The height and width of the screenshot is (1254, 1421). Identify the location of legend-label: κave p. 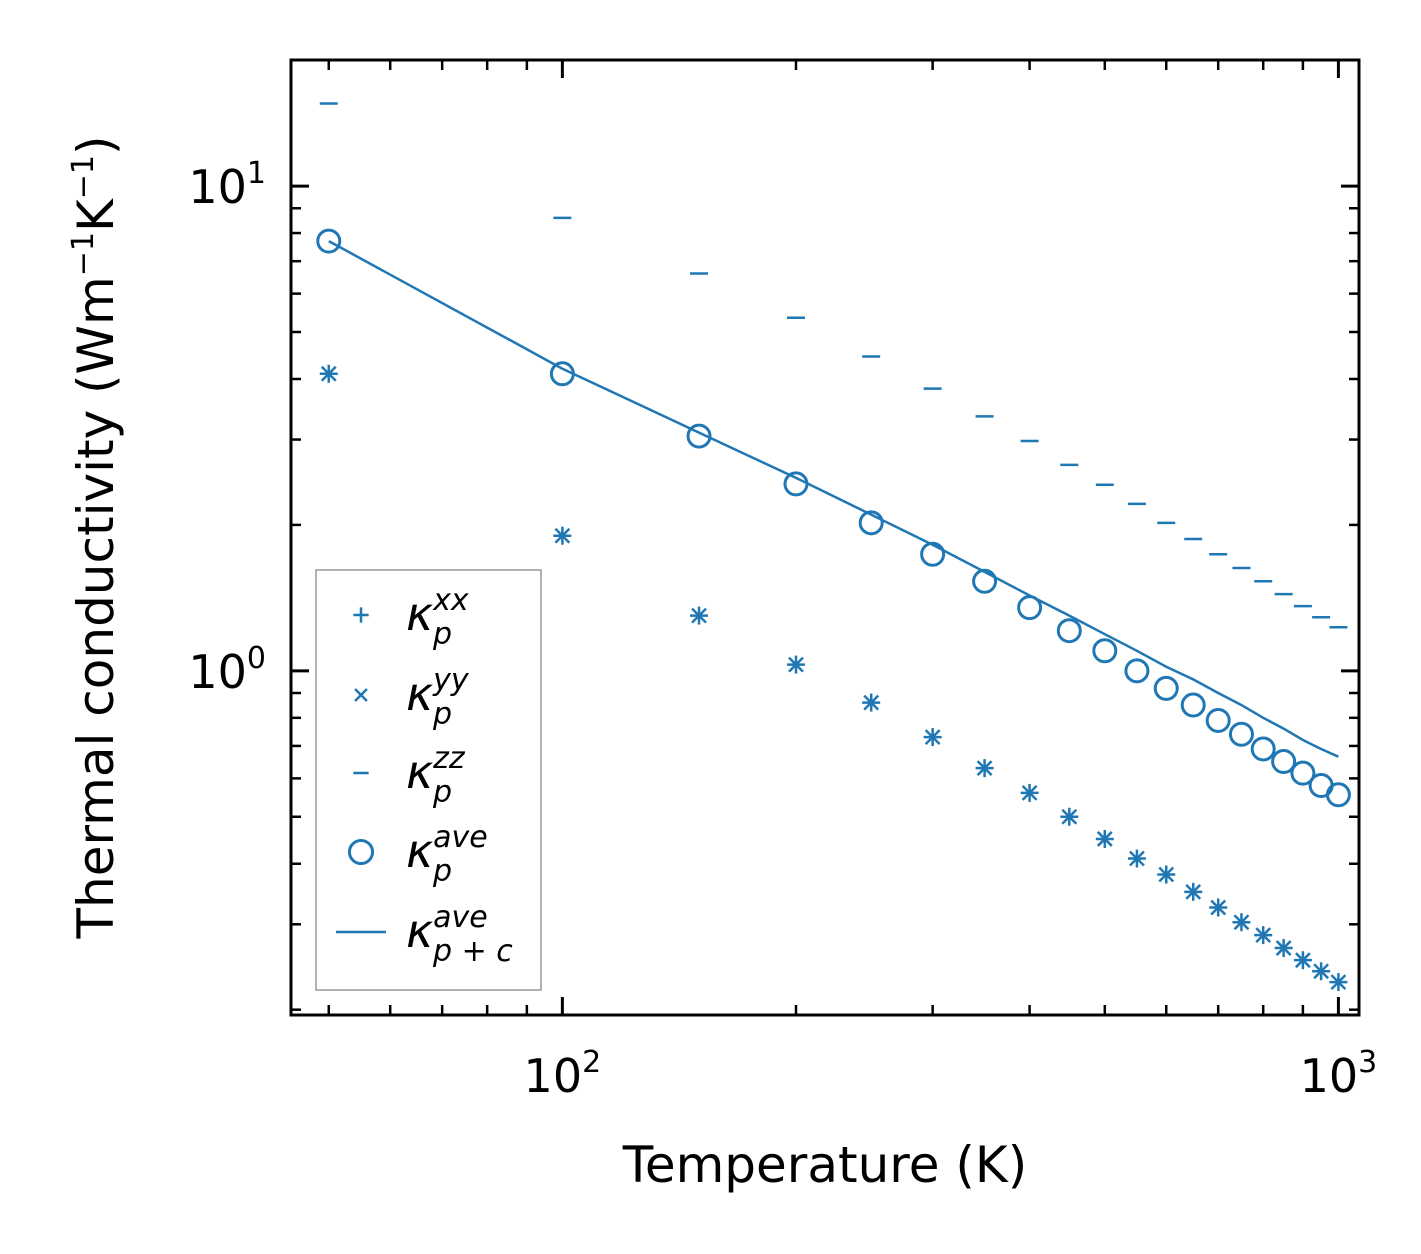
(447, 854).